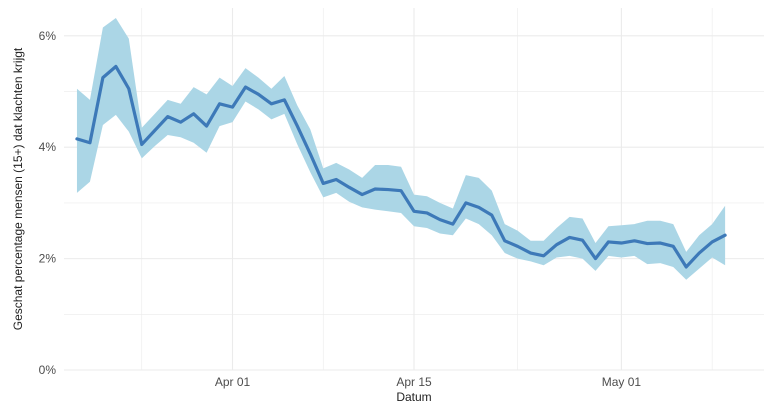 Image resolution: width=778 pixels, height=409 pixels. Describe the element at coordinates (413, 397) in the screenshot. I see `x-axis-title: Datum` at that location.